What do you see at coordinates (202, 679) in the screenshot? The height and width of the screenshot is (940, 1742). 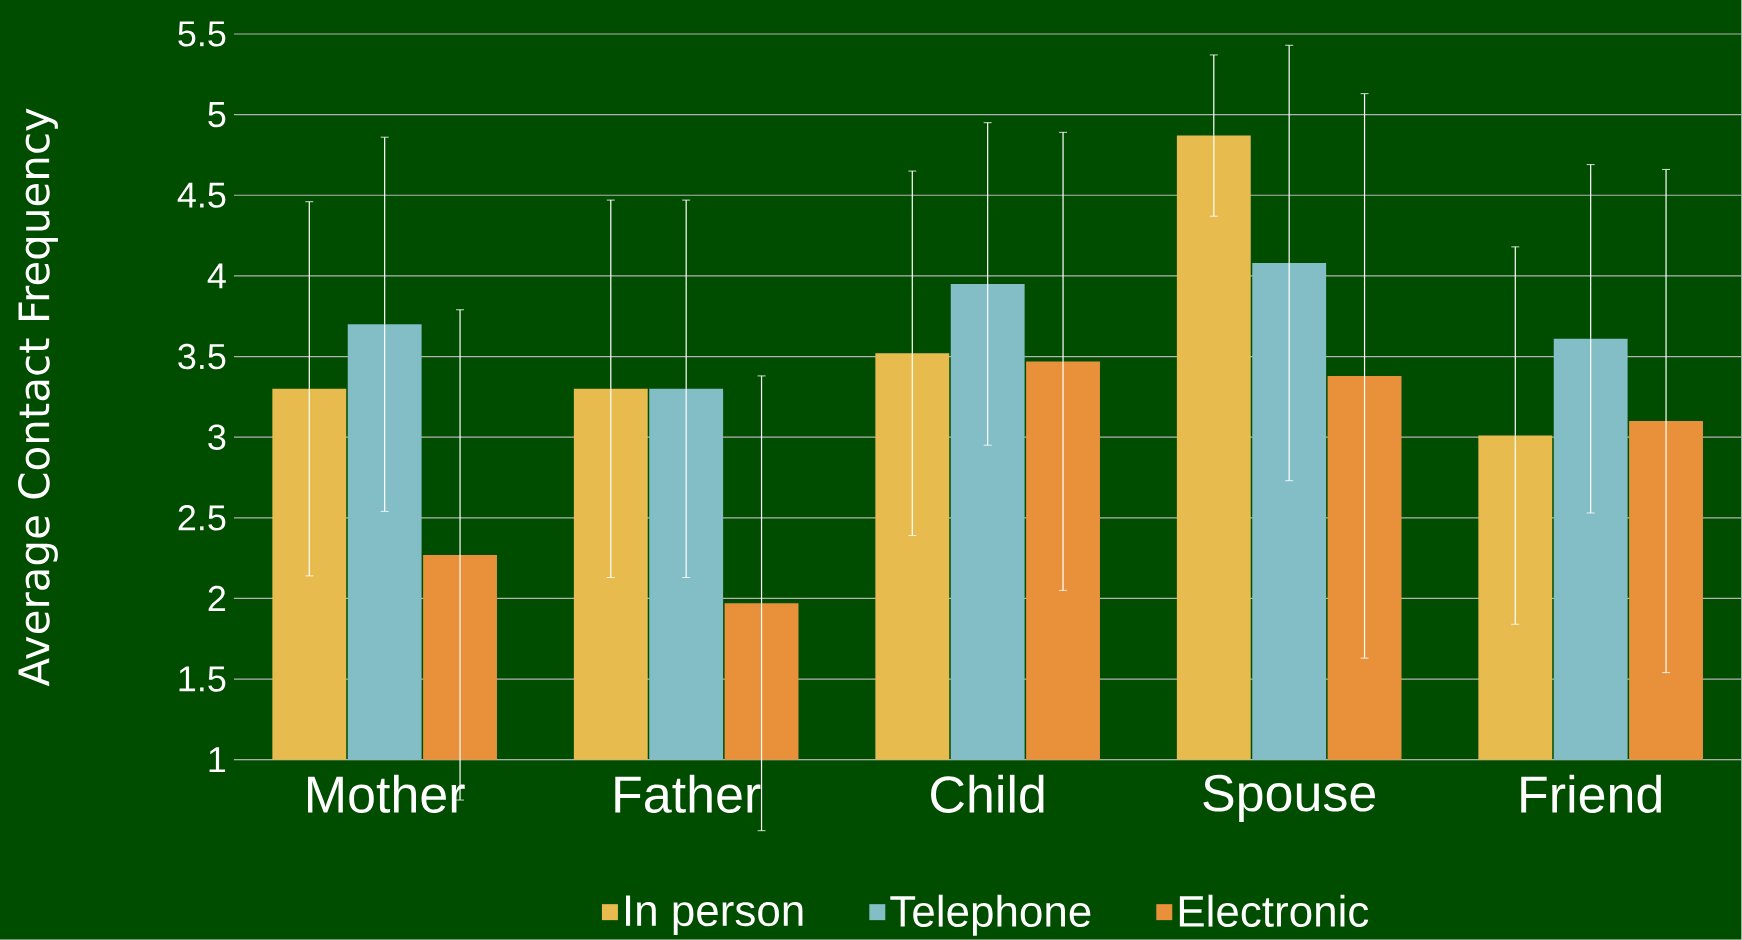 I see `y-tick-label: 1.5` at bounding box center [202, 679].